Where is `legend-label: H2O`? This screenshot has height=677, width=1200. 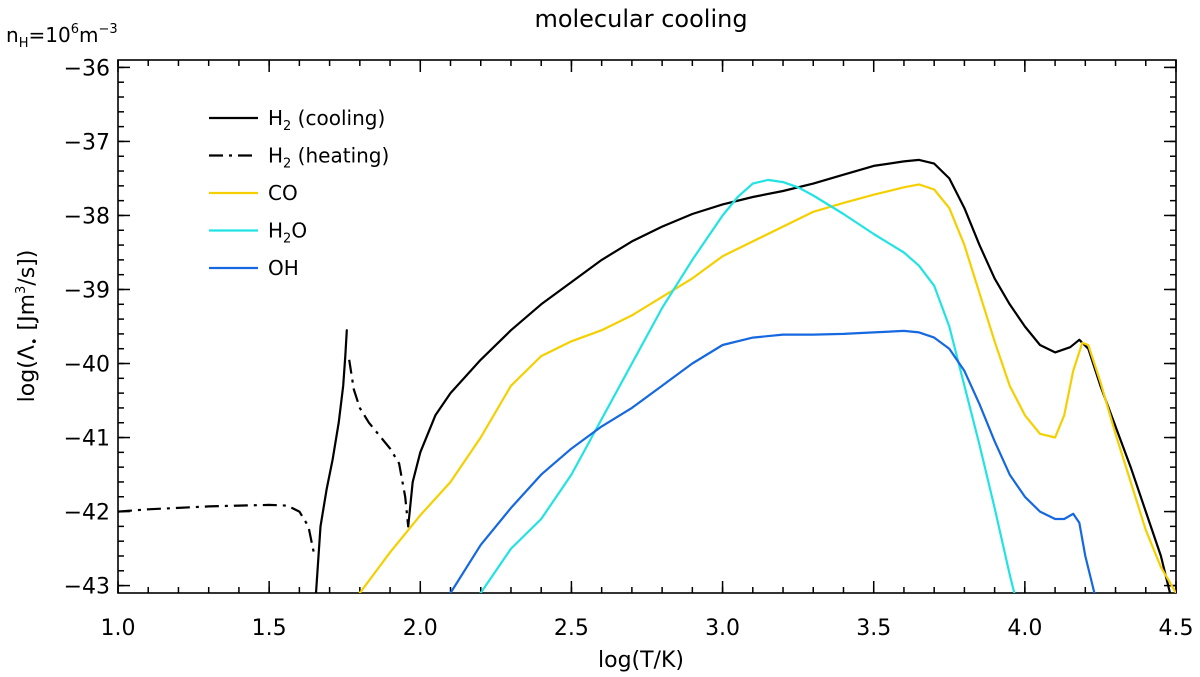 legend-label: H2O is located at coordinates (287, 233).